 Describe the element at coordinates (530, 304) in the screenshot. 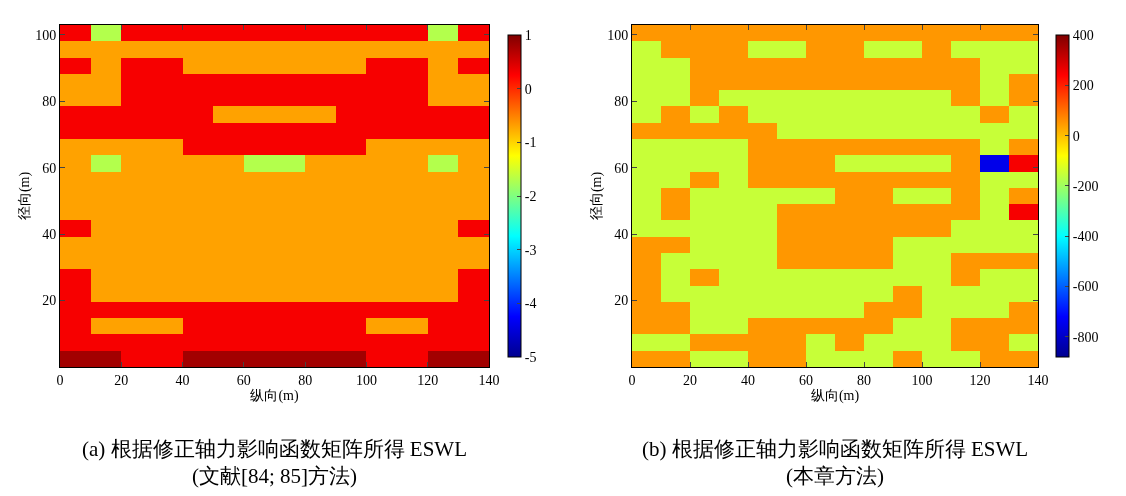

I see `color-bar-label: -4` at that location.